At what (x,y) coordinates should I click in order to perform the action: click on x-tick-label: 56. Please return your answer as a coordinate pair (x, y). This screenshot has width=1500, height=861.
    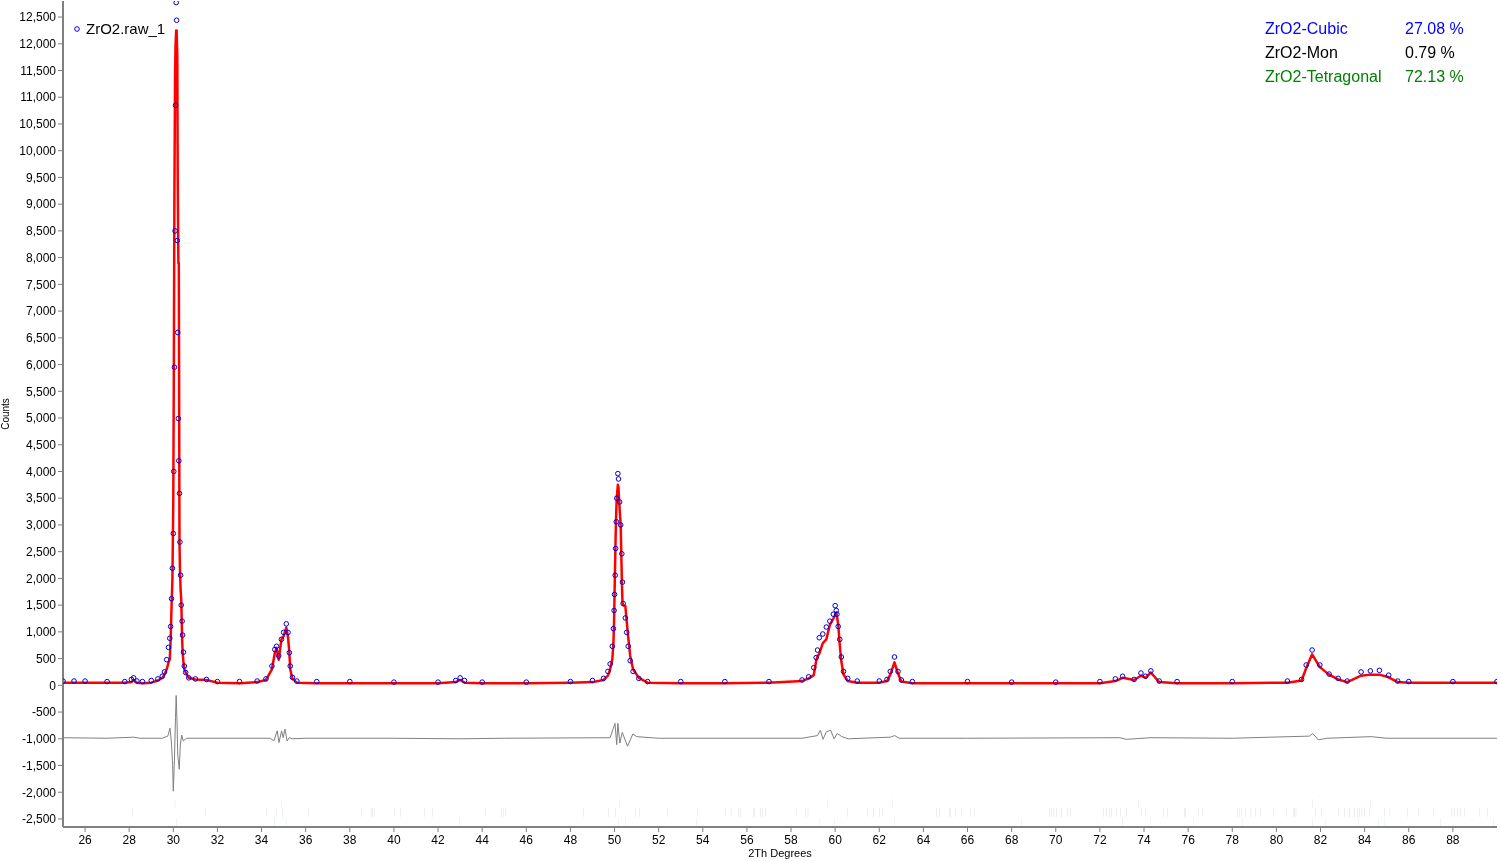
    Looking at the image, I should click on (747, 839).